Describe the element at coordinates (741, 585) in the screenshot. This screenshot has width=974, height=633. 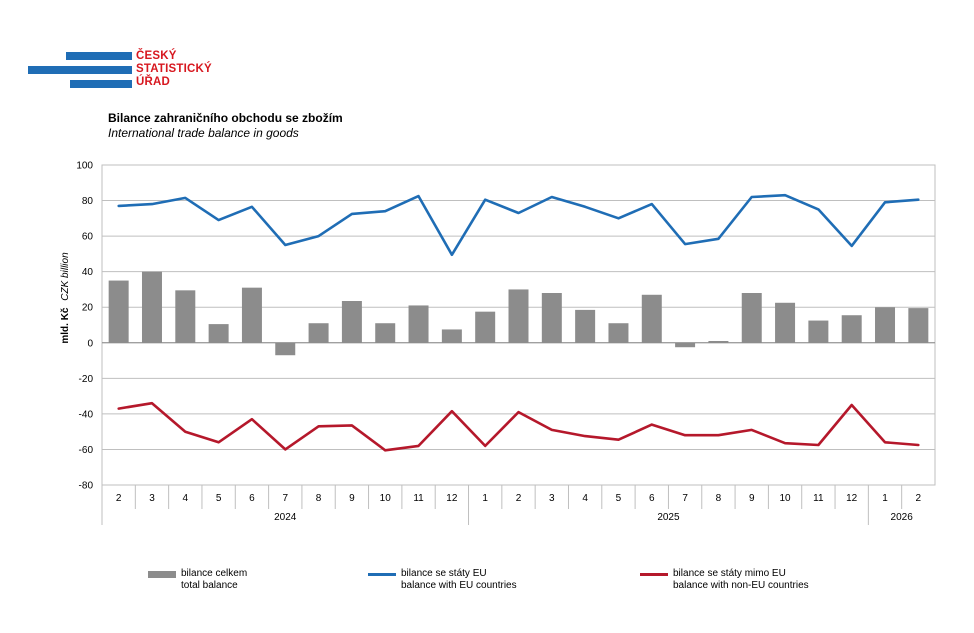
I see `legend-non-eu-en: balance with non-EU countries` at that location.